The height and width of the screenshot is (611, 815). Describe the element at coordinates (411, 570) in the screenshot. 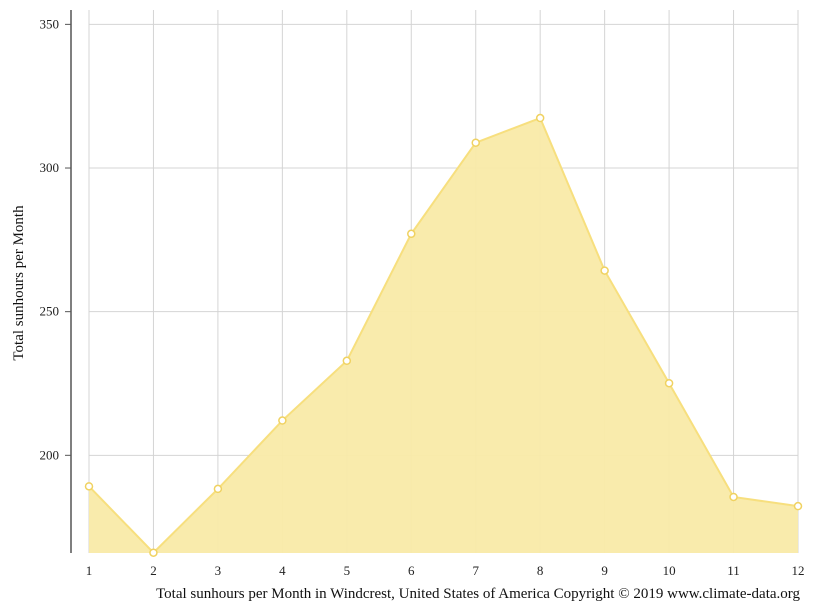

I see `x-tick-label-6: 6` at that location.